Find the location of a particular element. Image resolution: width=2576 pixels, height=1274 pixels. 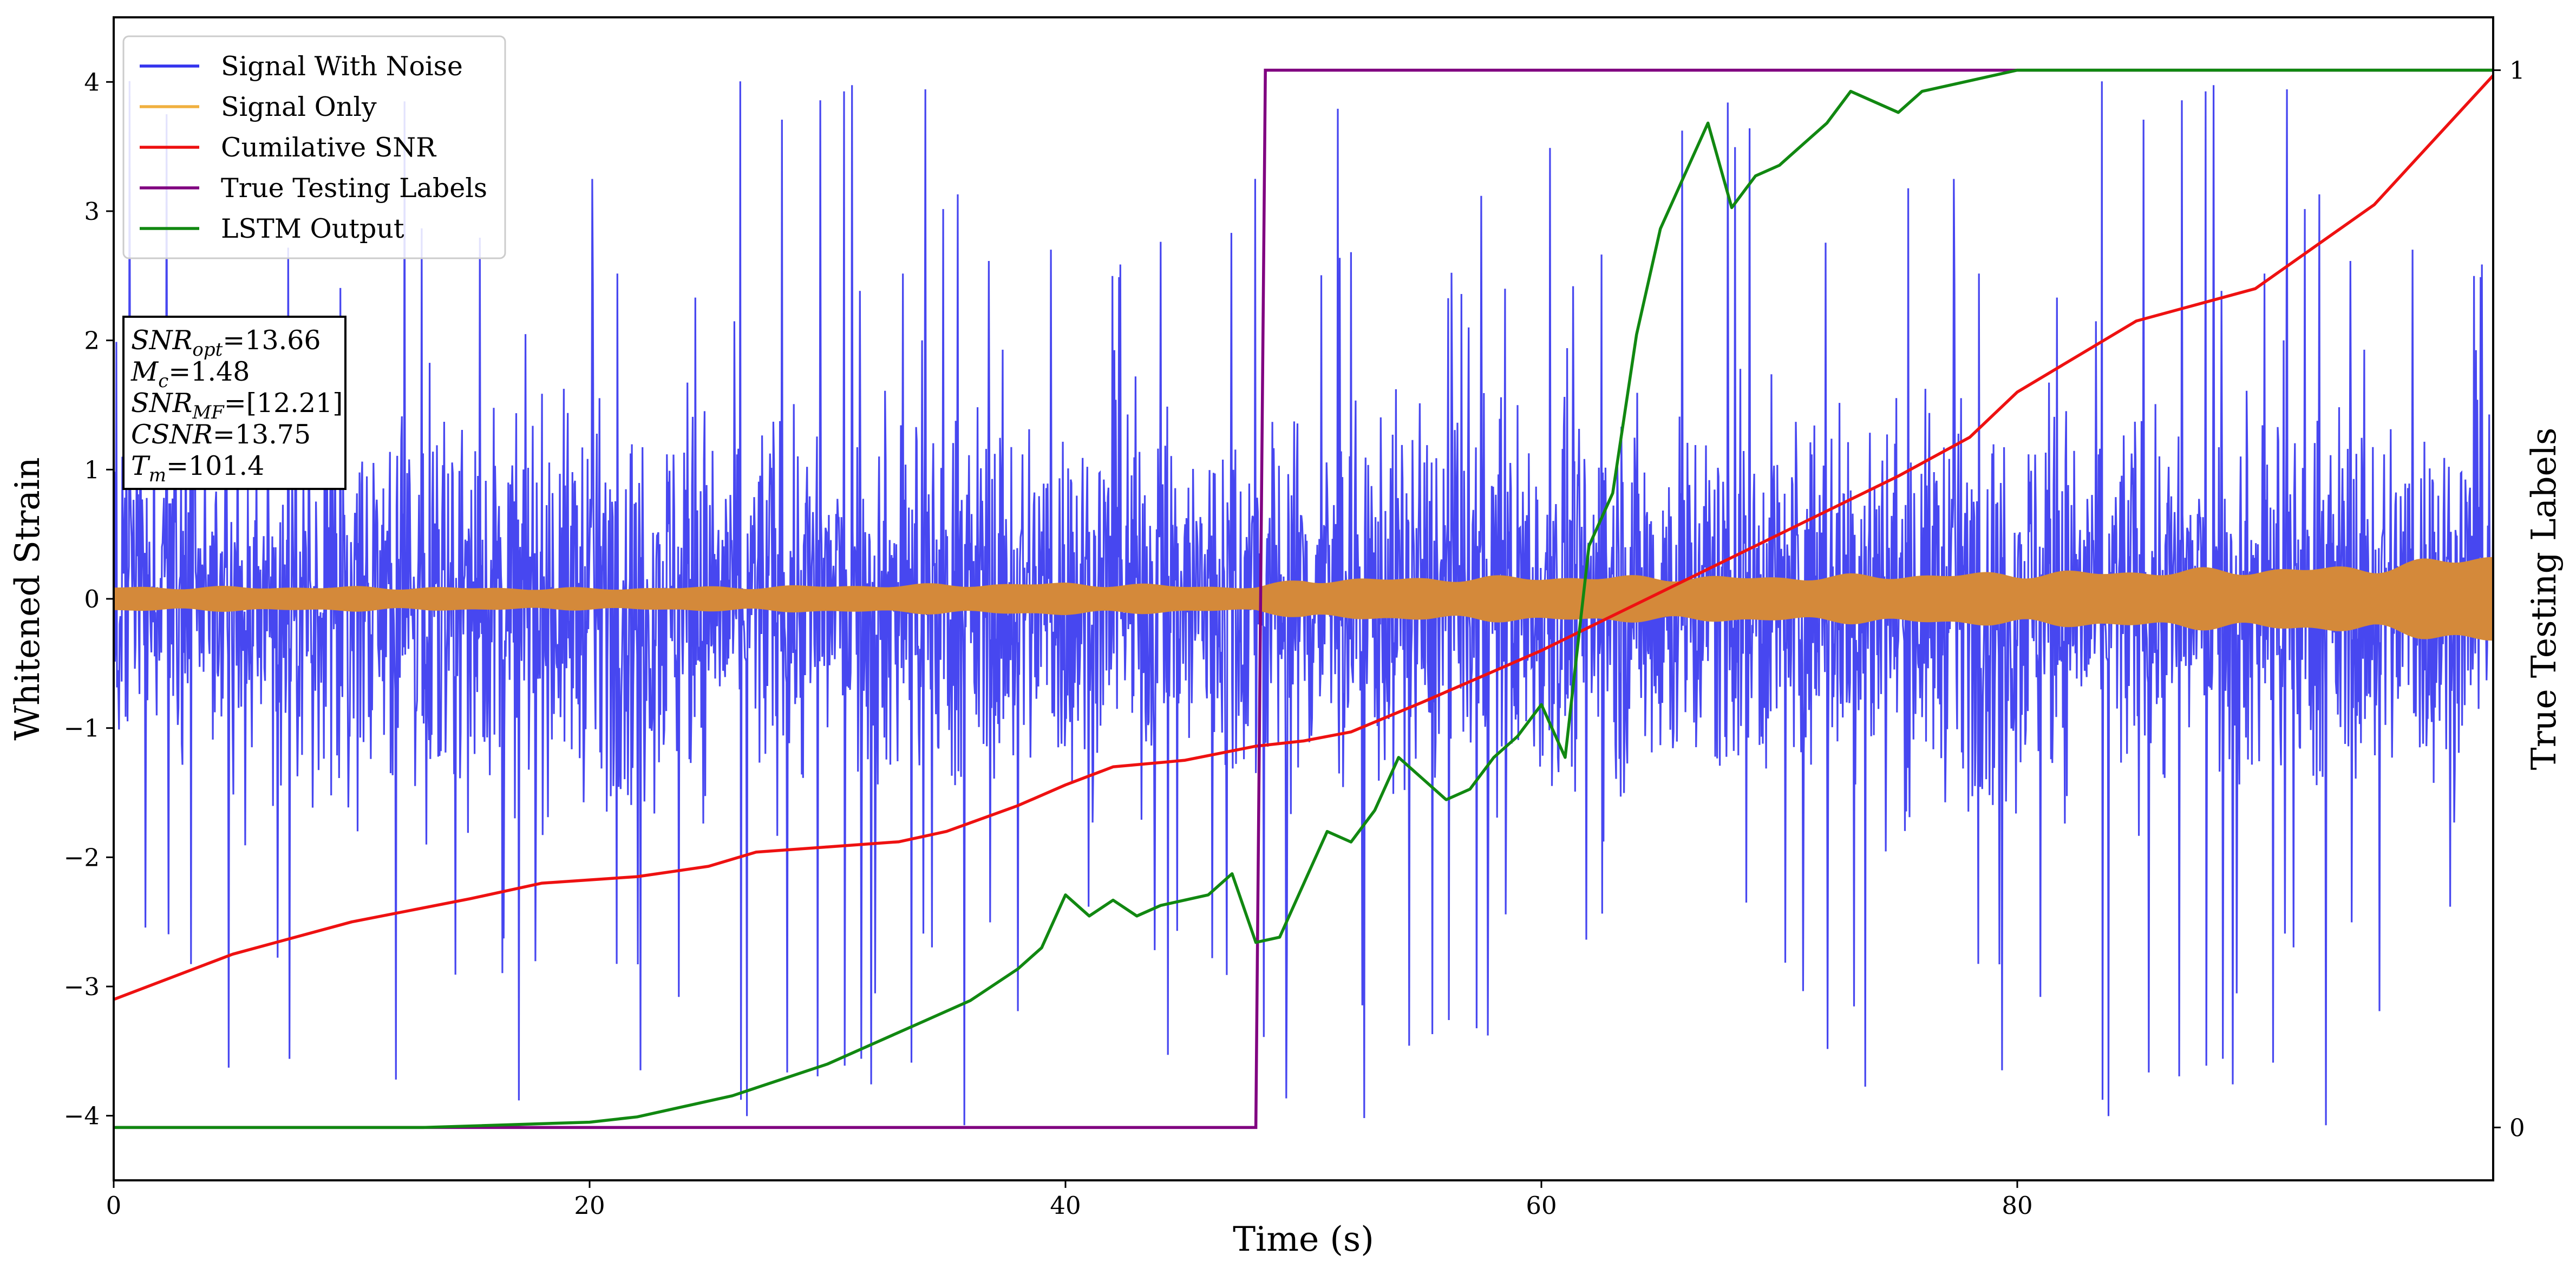

annotation-line: SNRopt=13.66 is located at coordinates (226, 343).